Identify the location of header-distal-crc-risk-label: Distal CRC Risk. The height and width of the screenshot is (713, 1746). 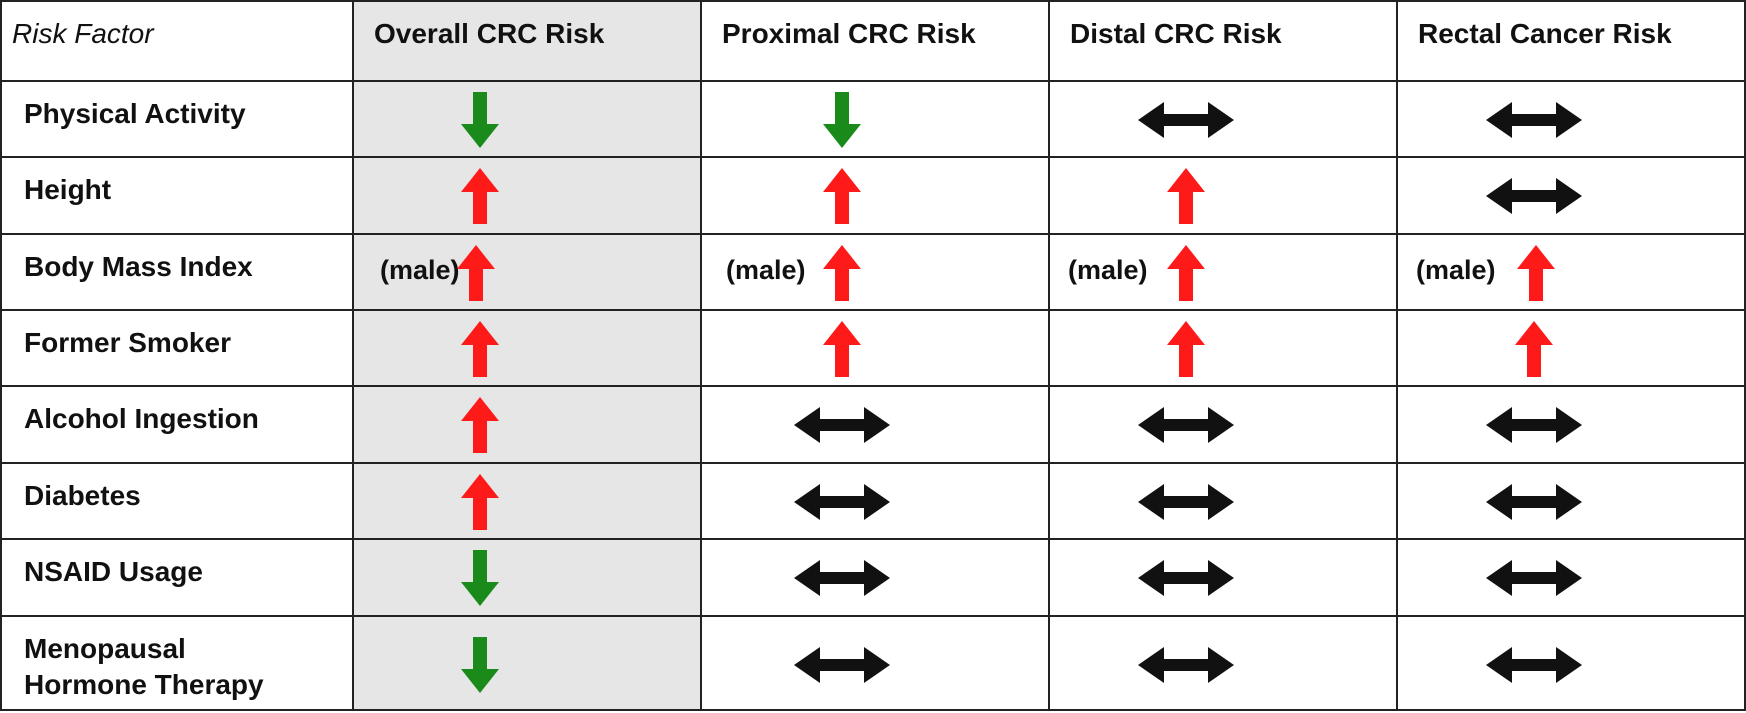
(1176, 33).